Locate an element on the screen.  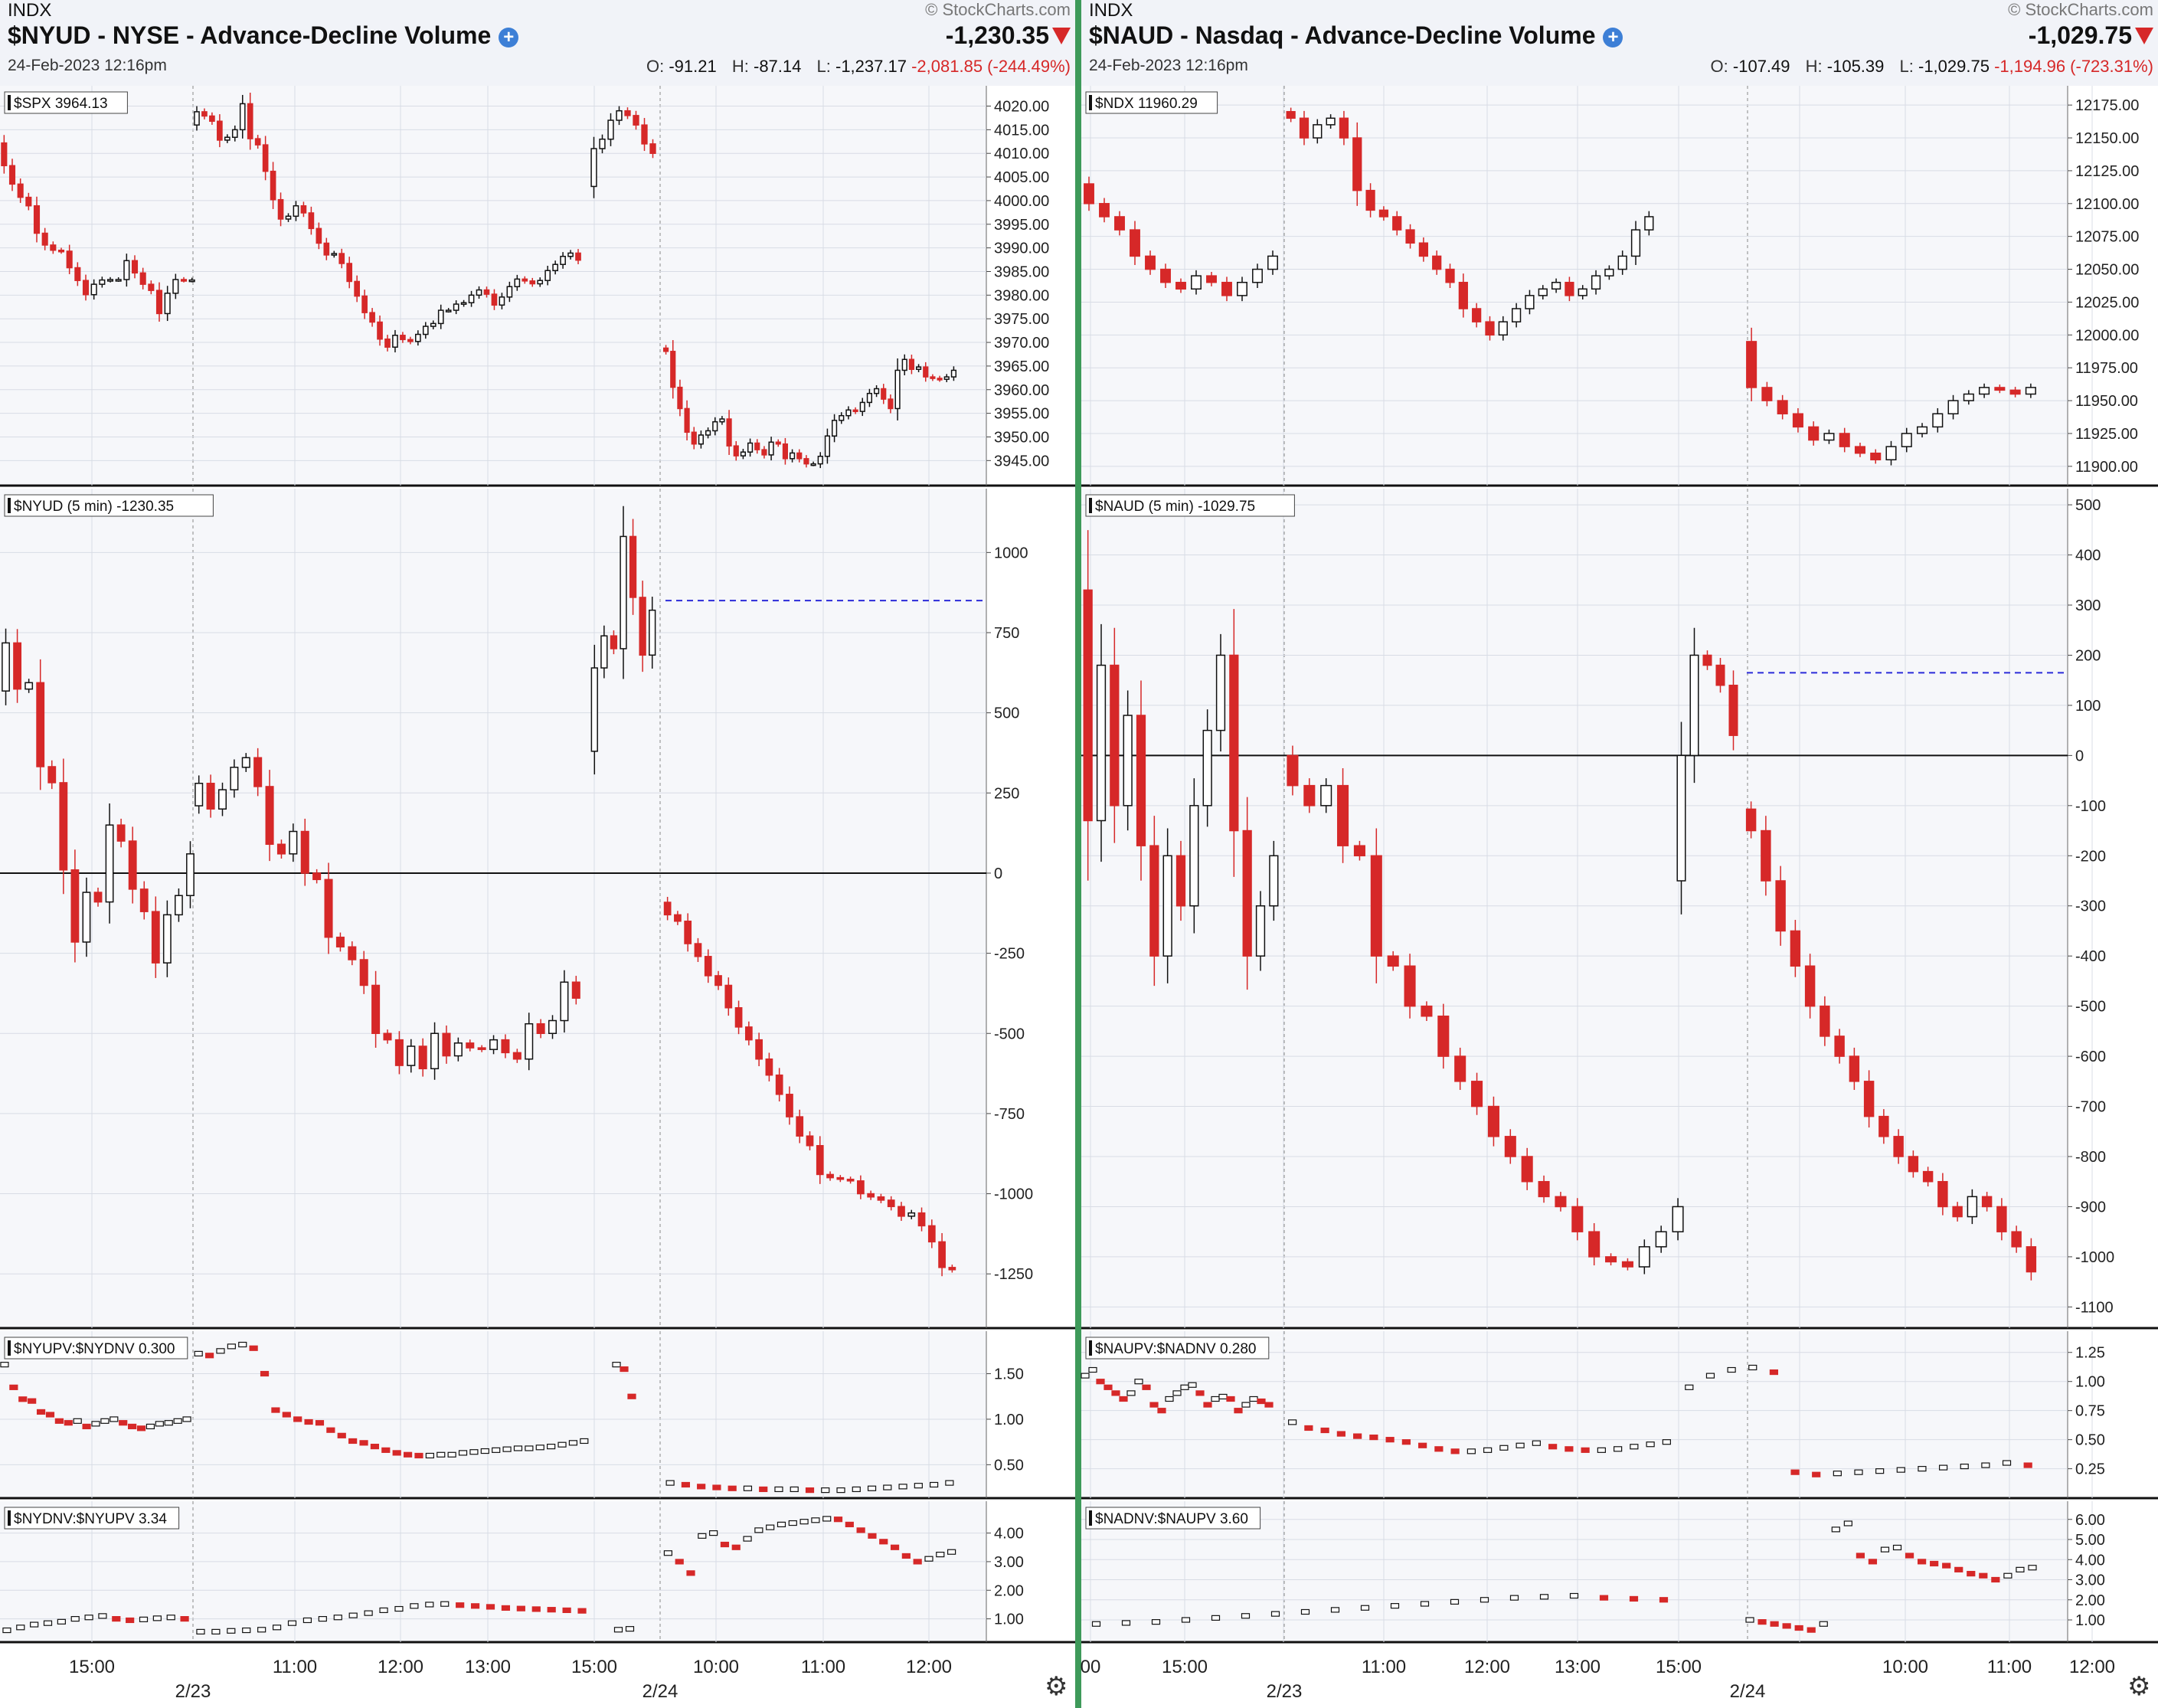
y-tick-label: 12050.00 is located at coordinates (2107, 270).